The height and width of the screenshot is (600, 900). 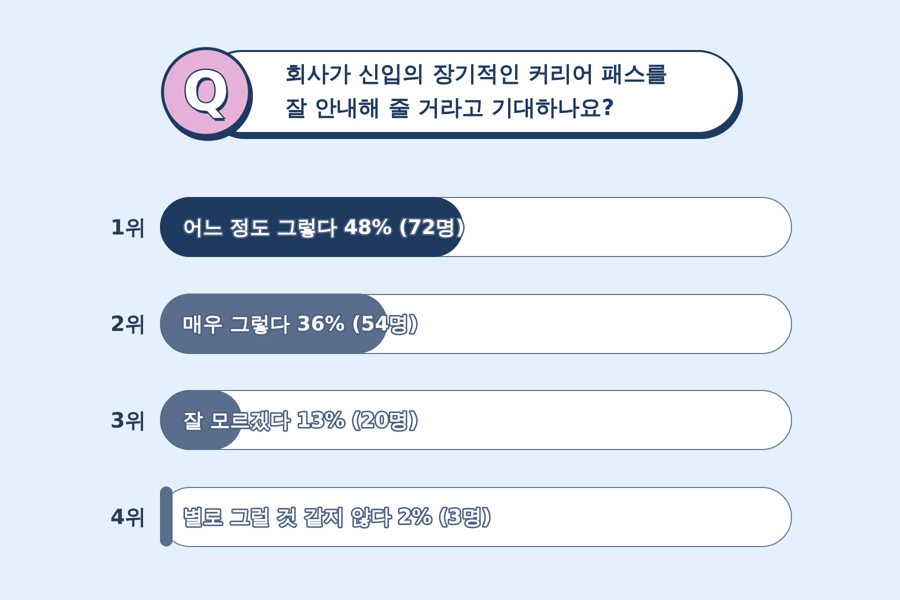 What do you see at coordinates (128, 324) in the screenshot?
I see `y-tick-label: 2위` at bounding box center [128, 324].